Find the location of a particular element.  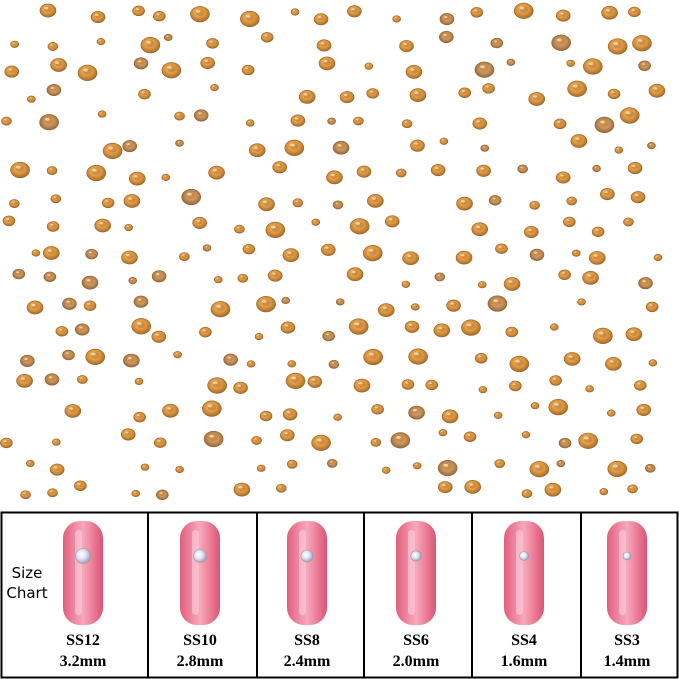

size-mm: 1.6mm is located at coordinates (524, 661).